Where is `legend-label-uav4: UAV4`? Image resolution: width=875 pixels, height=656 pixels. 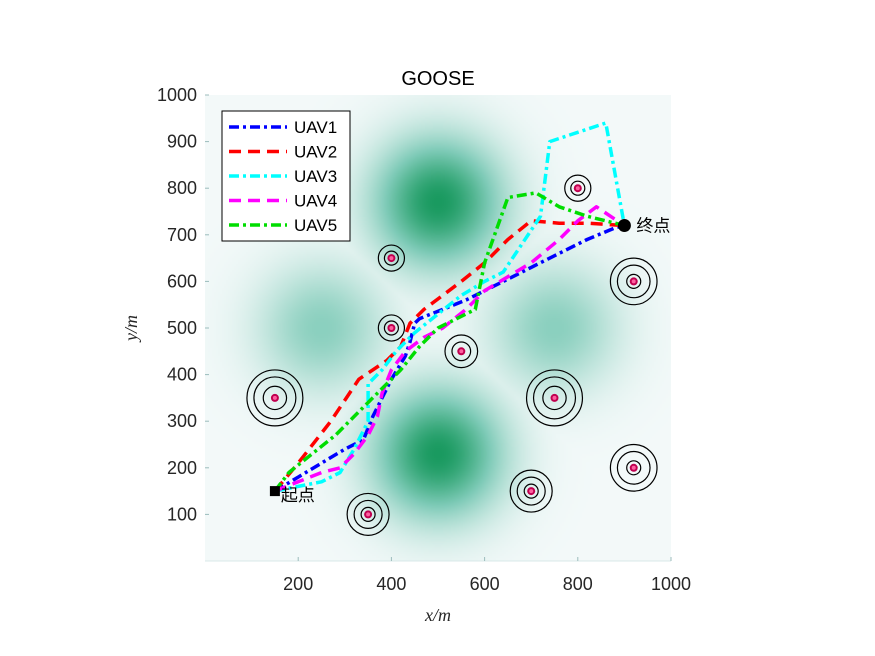 legend-label-uav4: UAV4 is located at coordinates (315, 201).